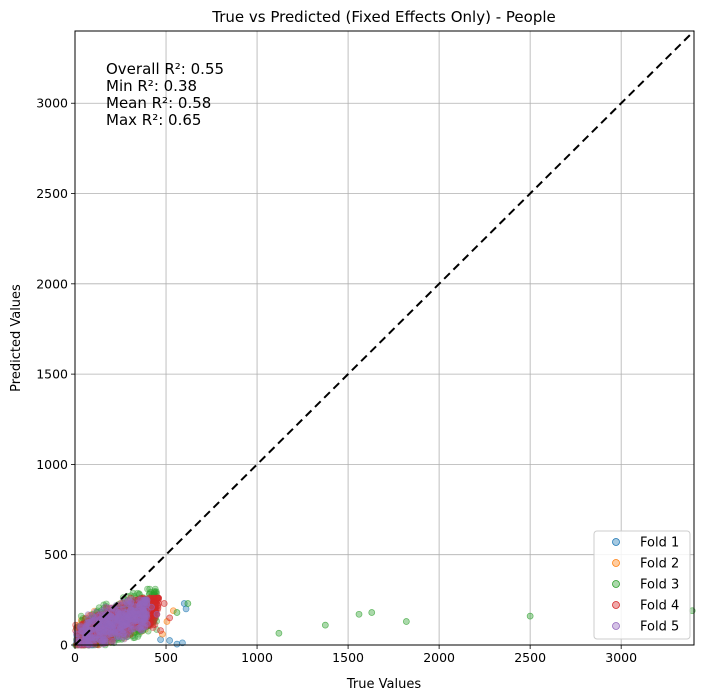  Describe the element at coordinates (166, 657) in the screenshot. I see `x-tick-label: 500` at that location.